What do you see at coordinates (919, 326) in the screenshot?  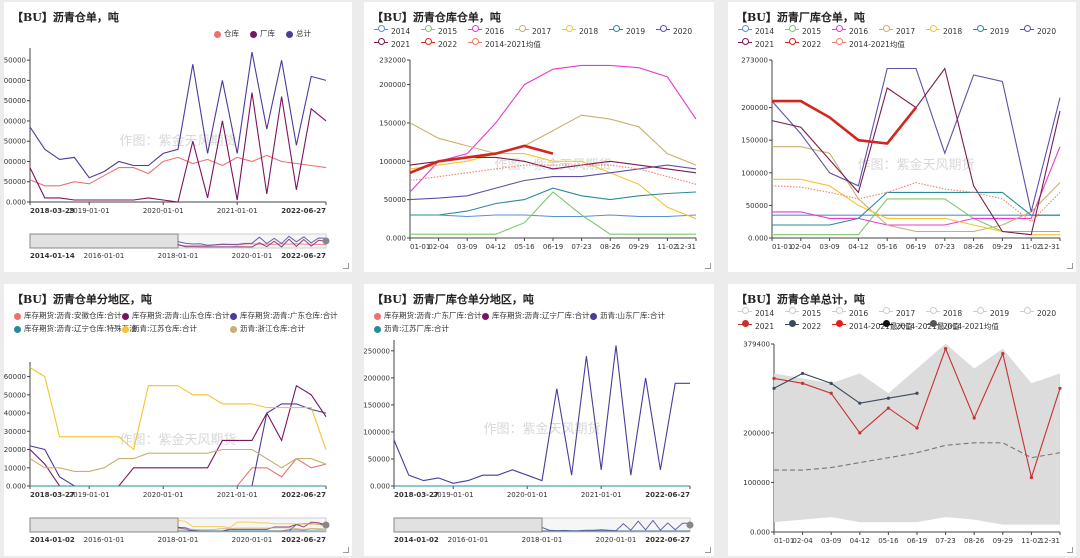 I see `legend-item: 2014-2021最小值` at bounding box center [919, 326].